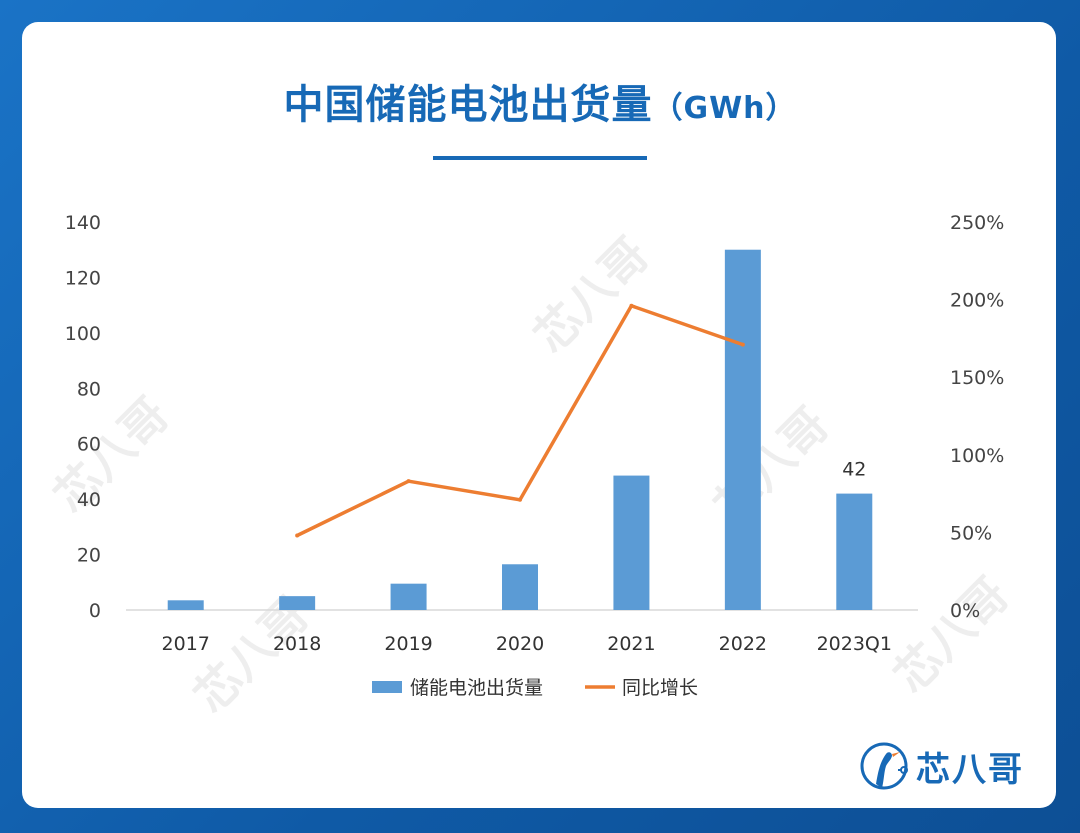  What do you see at coordinates (520, 644) in the screenshot?
I see `x-tick-label: 2020` at bounding box center [520, 644].